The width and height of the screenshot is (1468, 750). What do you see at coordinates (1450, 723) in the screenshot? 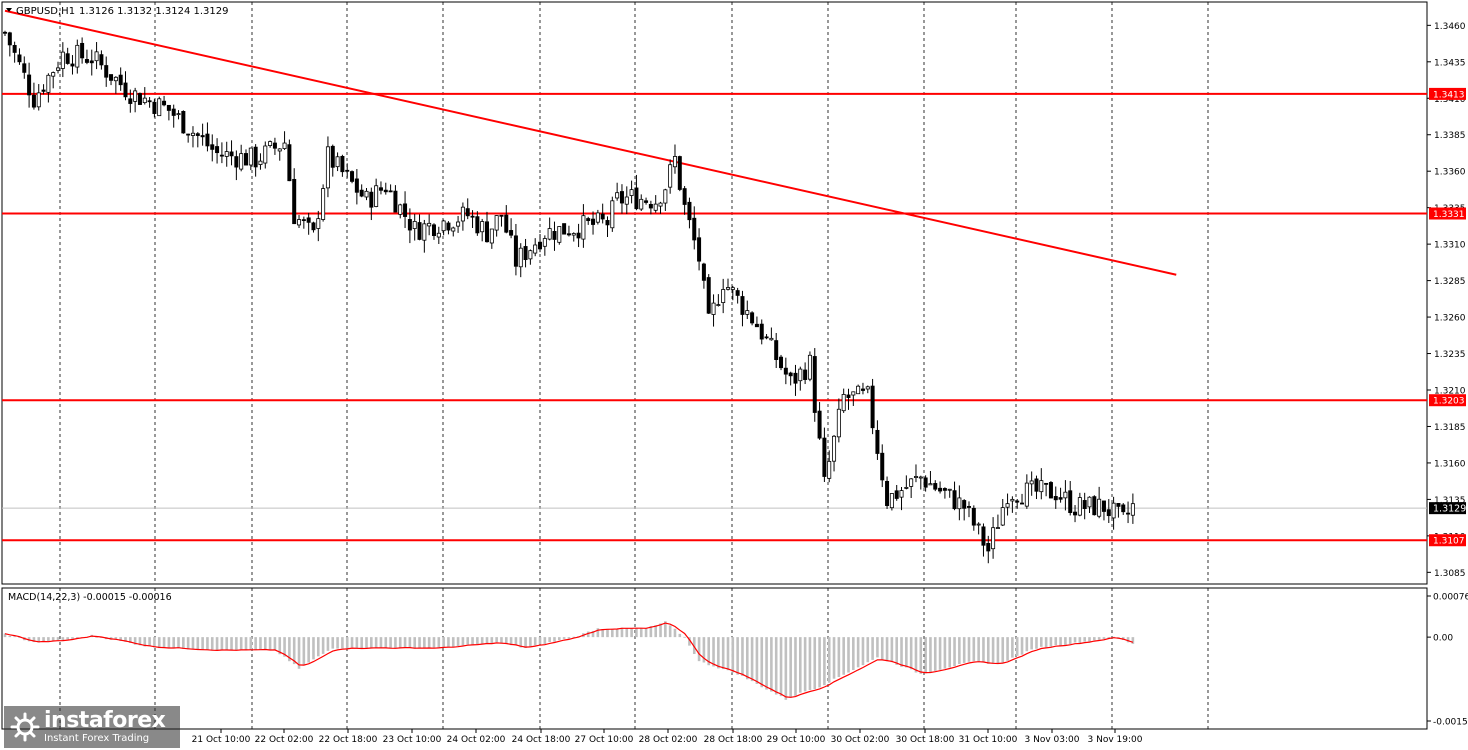
I see `macd-tick-label: -0.00155` at bounding box center [1450, 723].